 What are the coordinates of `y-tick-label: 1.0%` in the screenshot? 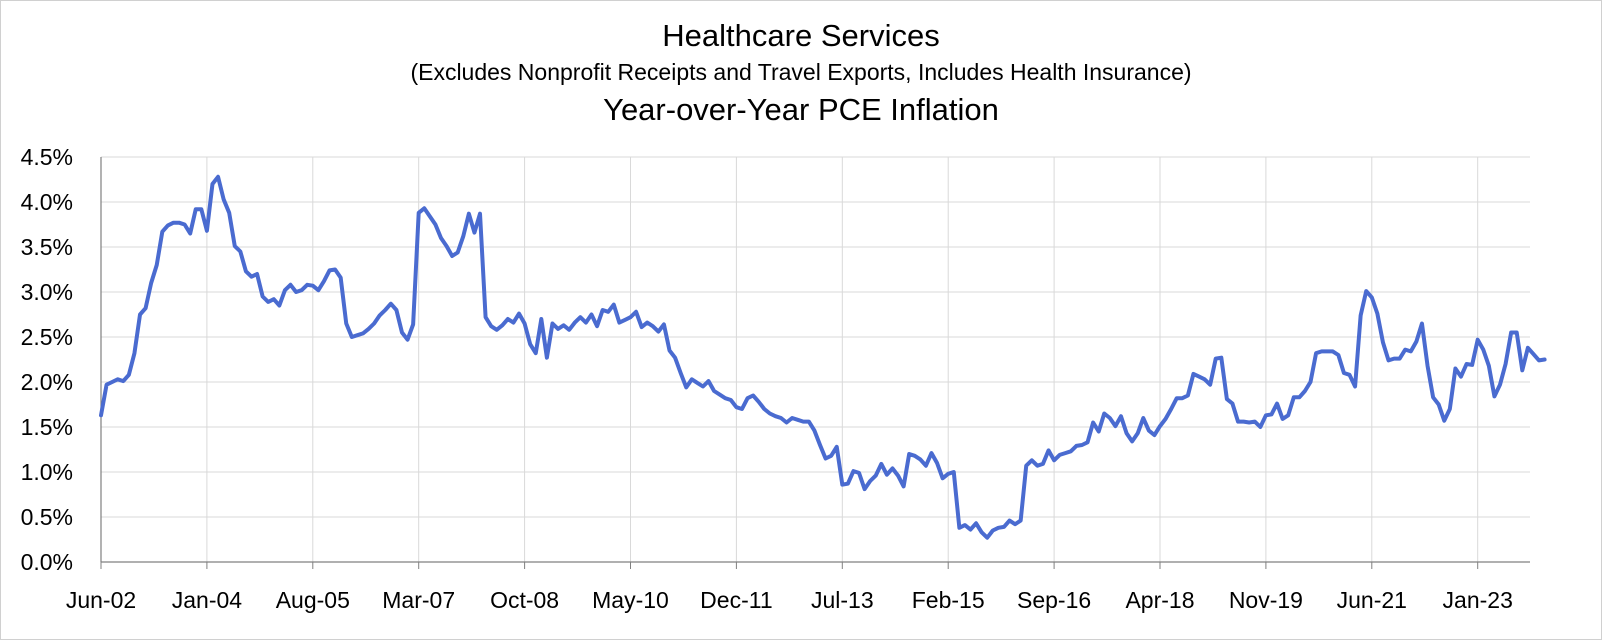 It's located at (47, 472).